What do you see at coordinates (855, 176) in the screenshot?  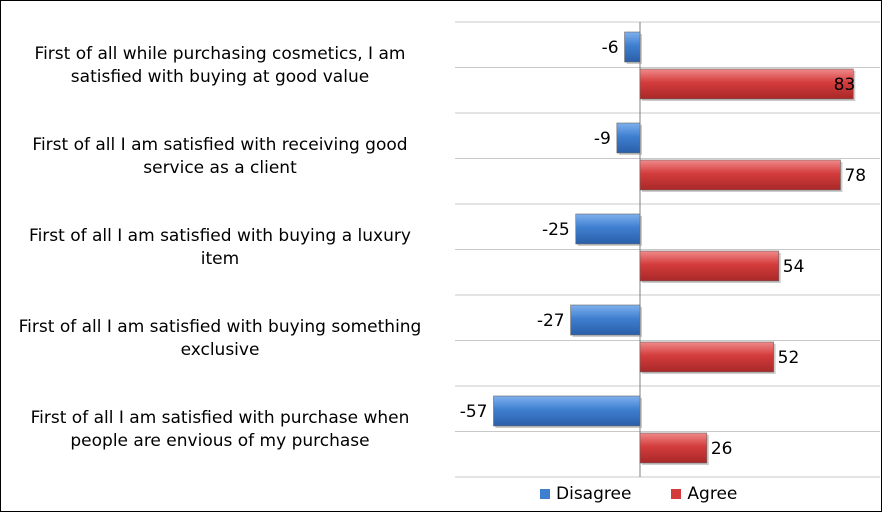 I see `data-label-agree: 78` at bounding box center [855, 176].